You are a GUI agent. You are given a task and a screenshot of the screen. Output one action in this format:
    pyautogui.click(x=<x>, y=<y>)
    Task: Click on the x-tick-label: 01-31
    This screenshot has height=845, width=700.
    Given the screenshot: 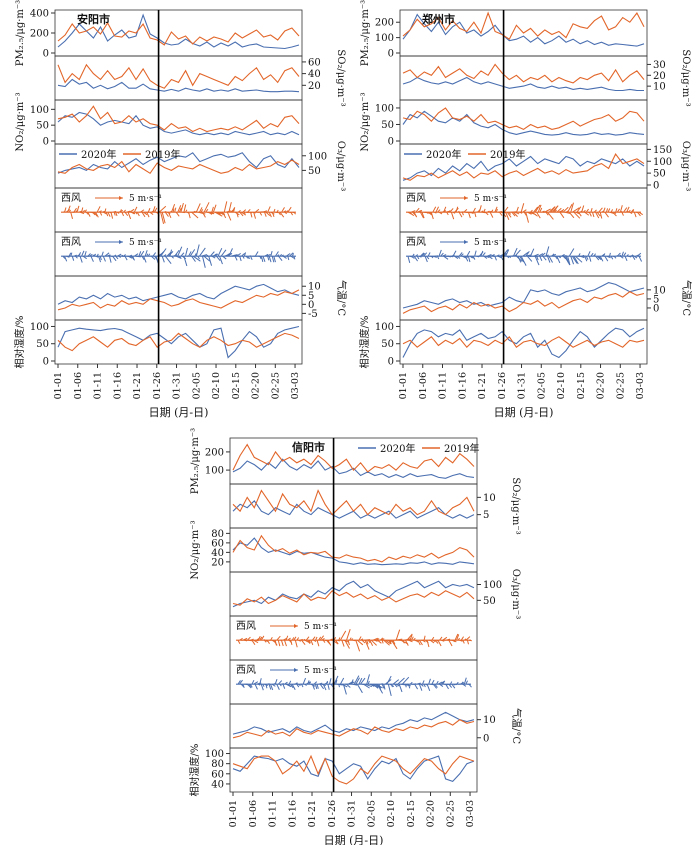 What is the action you would take?
    pyautogui.click(x=352, y=813)
    